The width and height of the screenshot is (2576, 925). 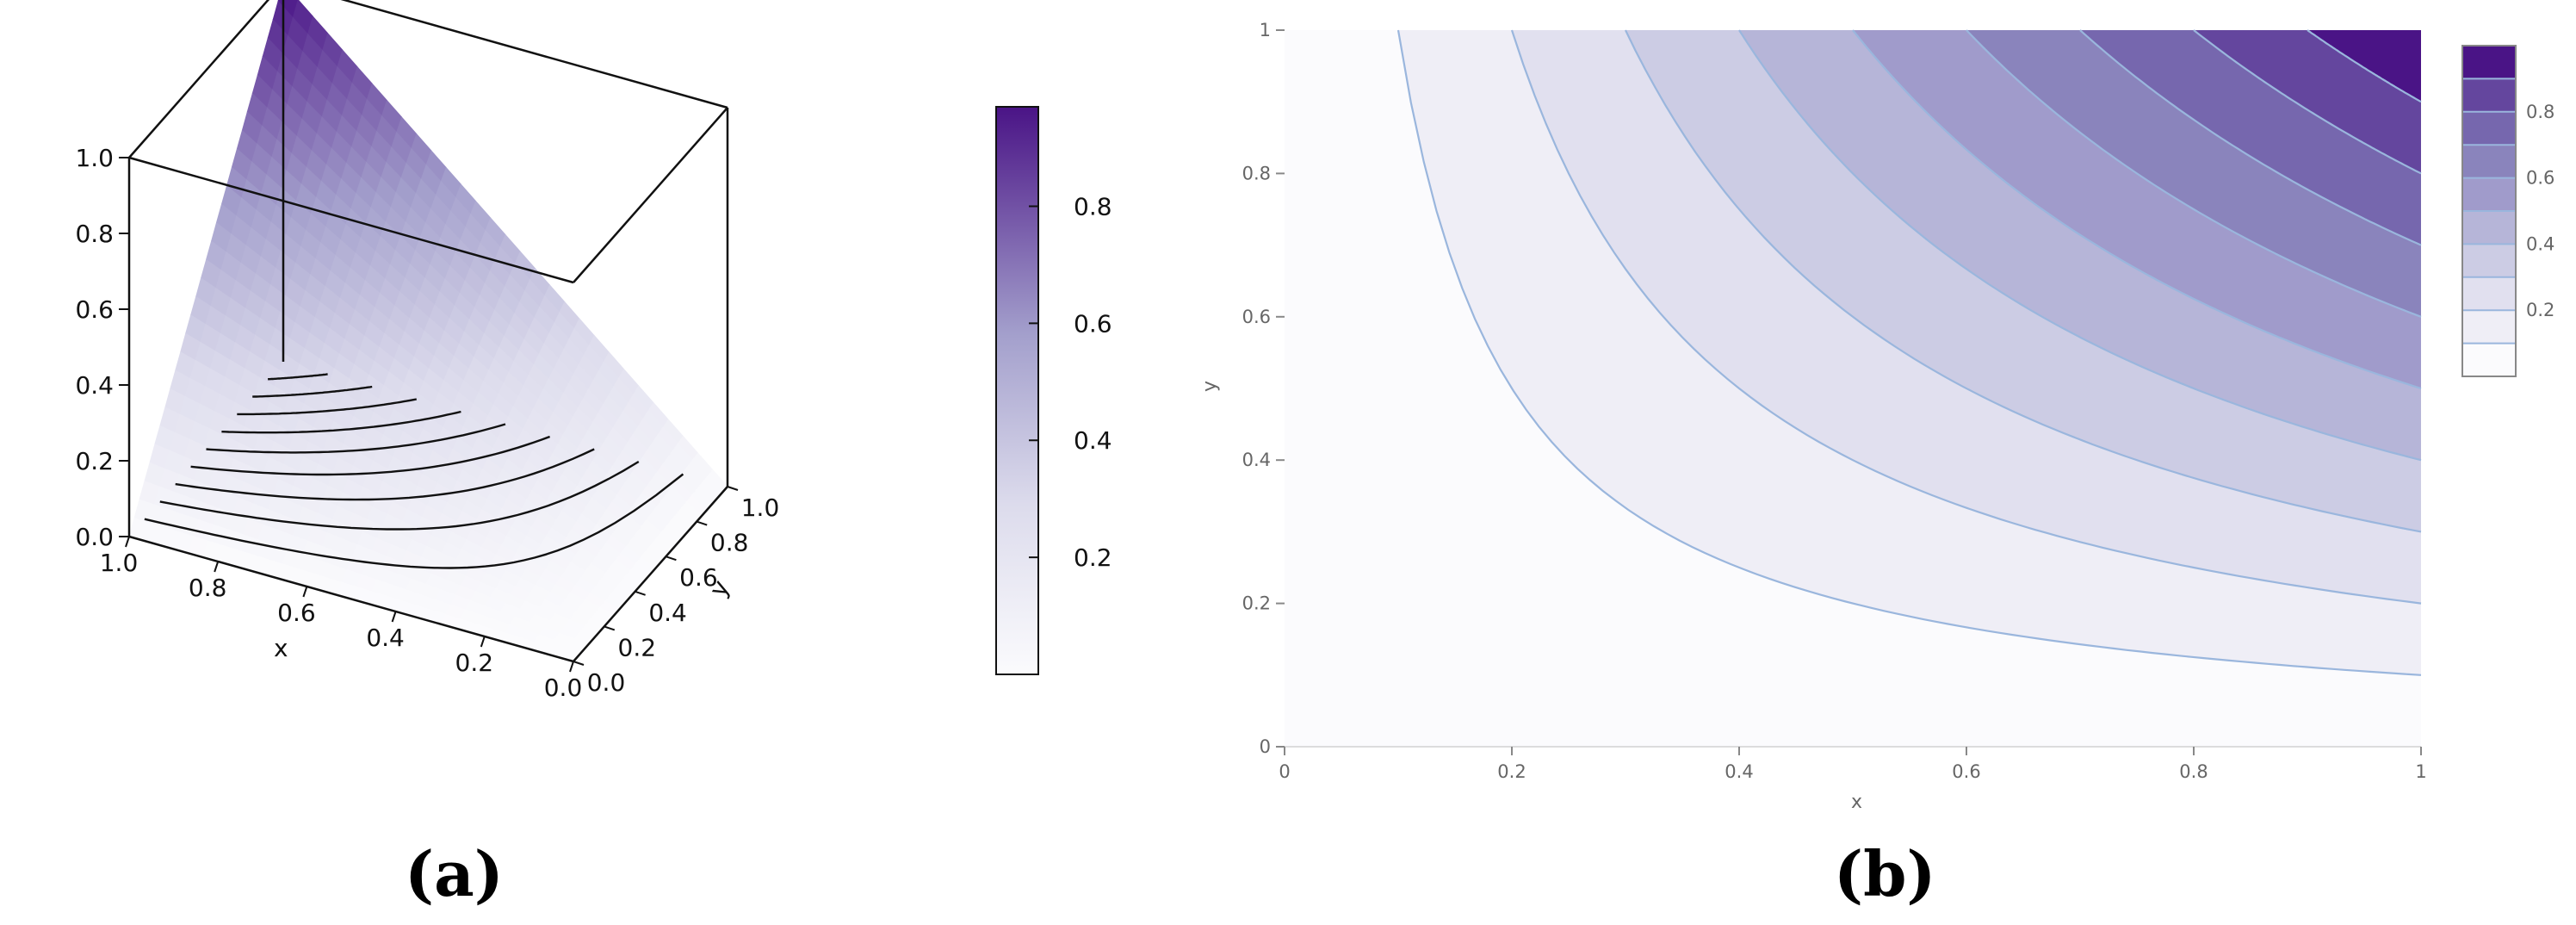 What do you see at coordinates (719, 588) in the screenshot?
I see `y-axis-label: y` at bounding box center [719, 588].